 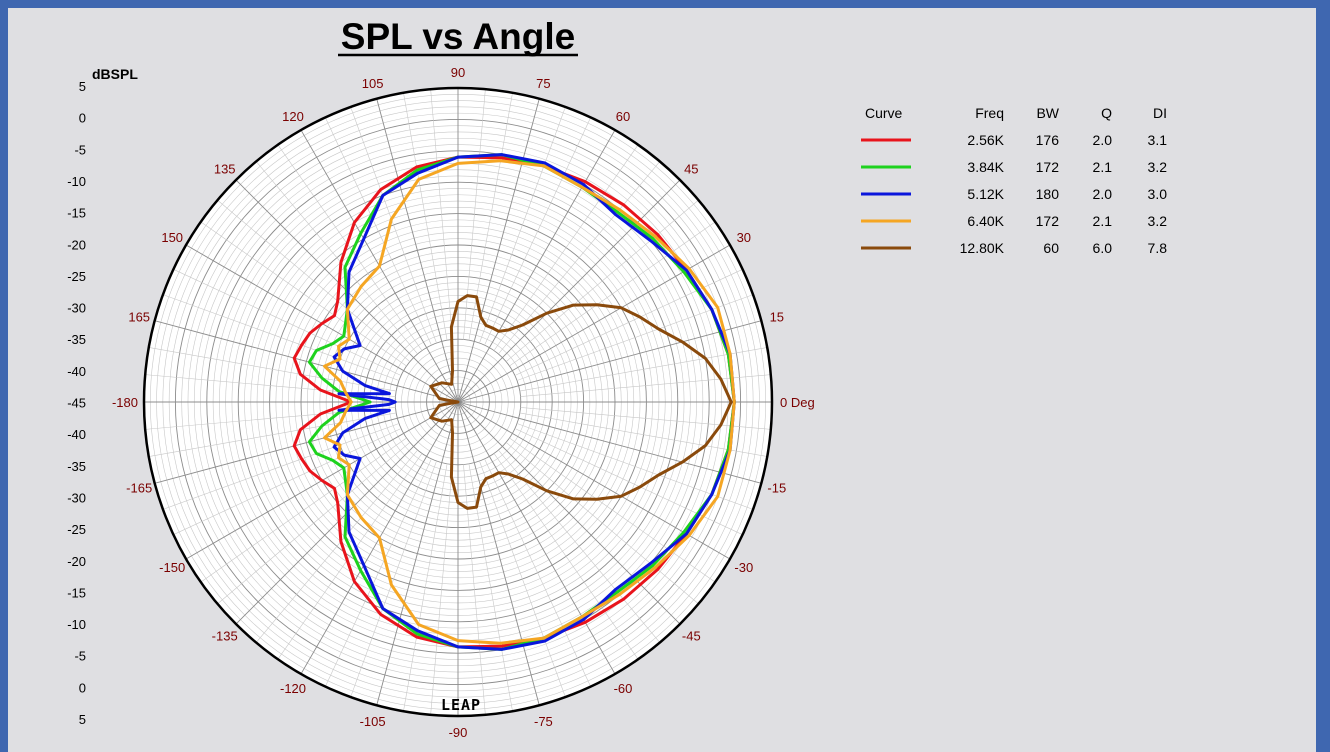 What do you see at coordinates (458, 72) in the screenshot?
I see `angle-tick-label: 90` at bounding box center [458, 72].